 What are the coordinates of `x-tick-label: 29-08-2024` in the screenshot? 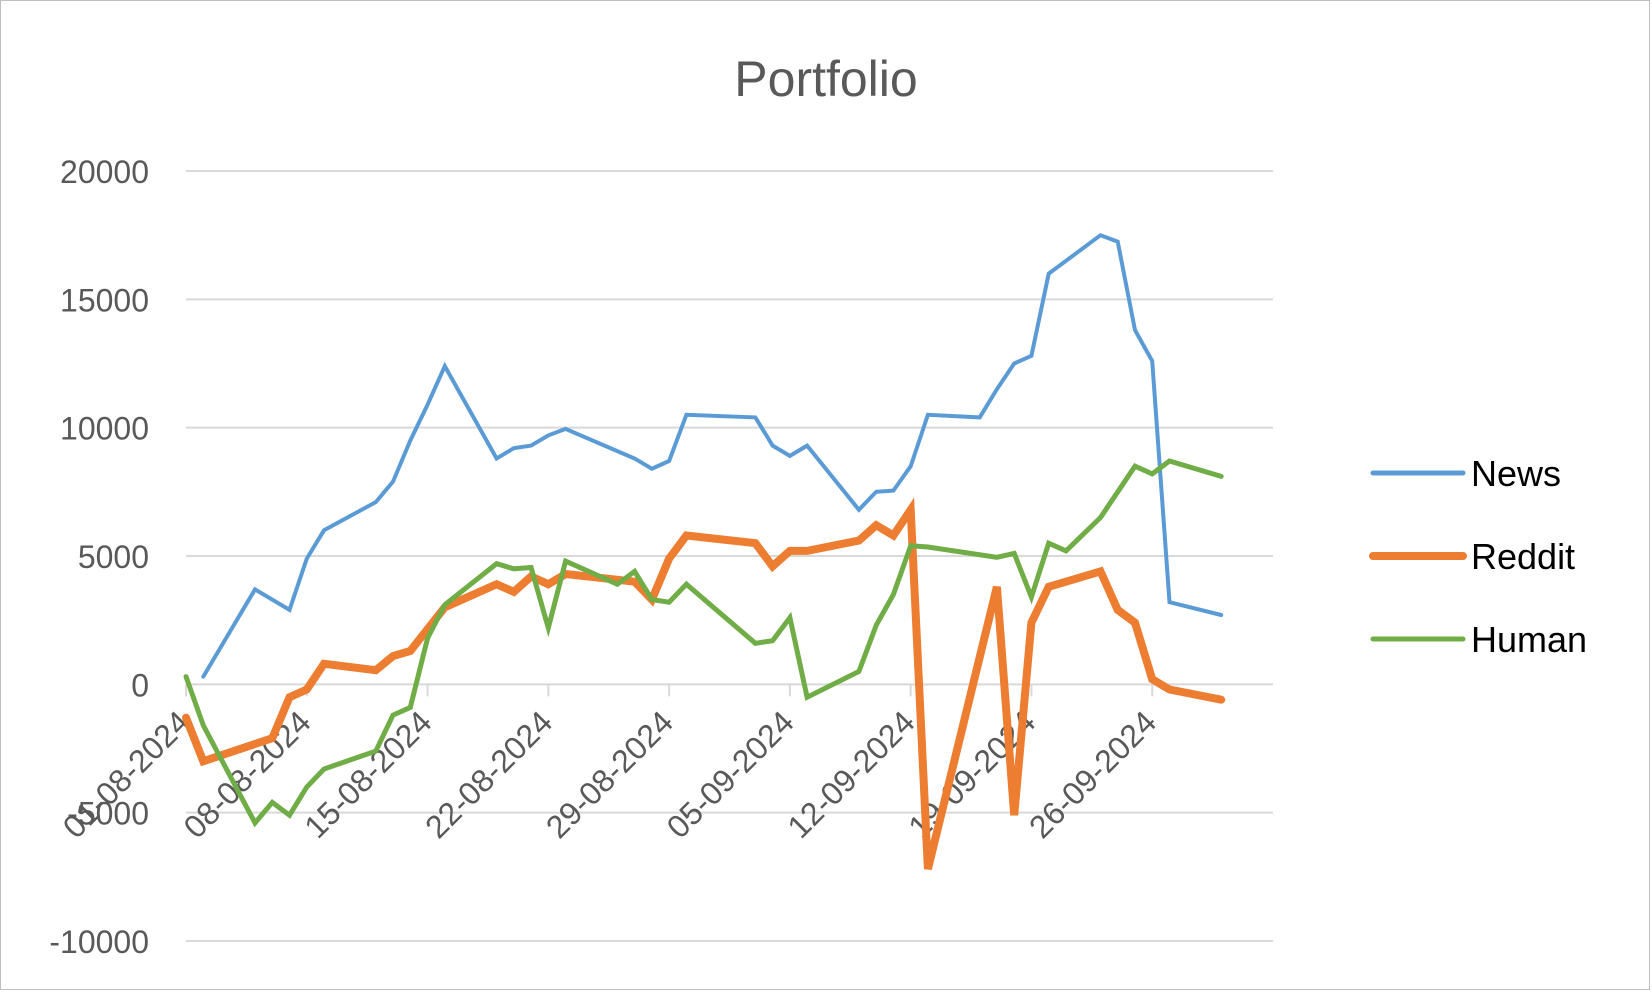 It's located at (609, 774).